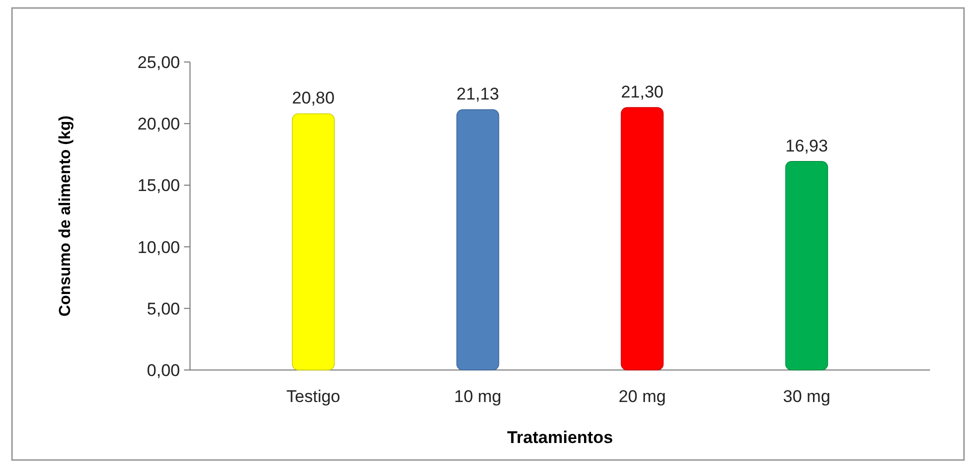  What do you see at coordinates (158, 124) in the screenshot?
I see `y-tick-label: 20,00` at bounding box center [158, 124].